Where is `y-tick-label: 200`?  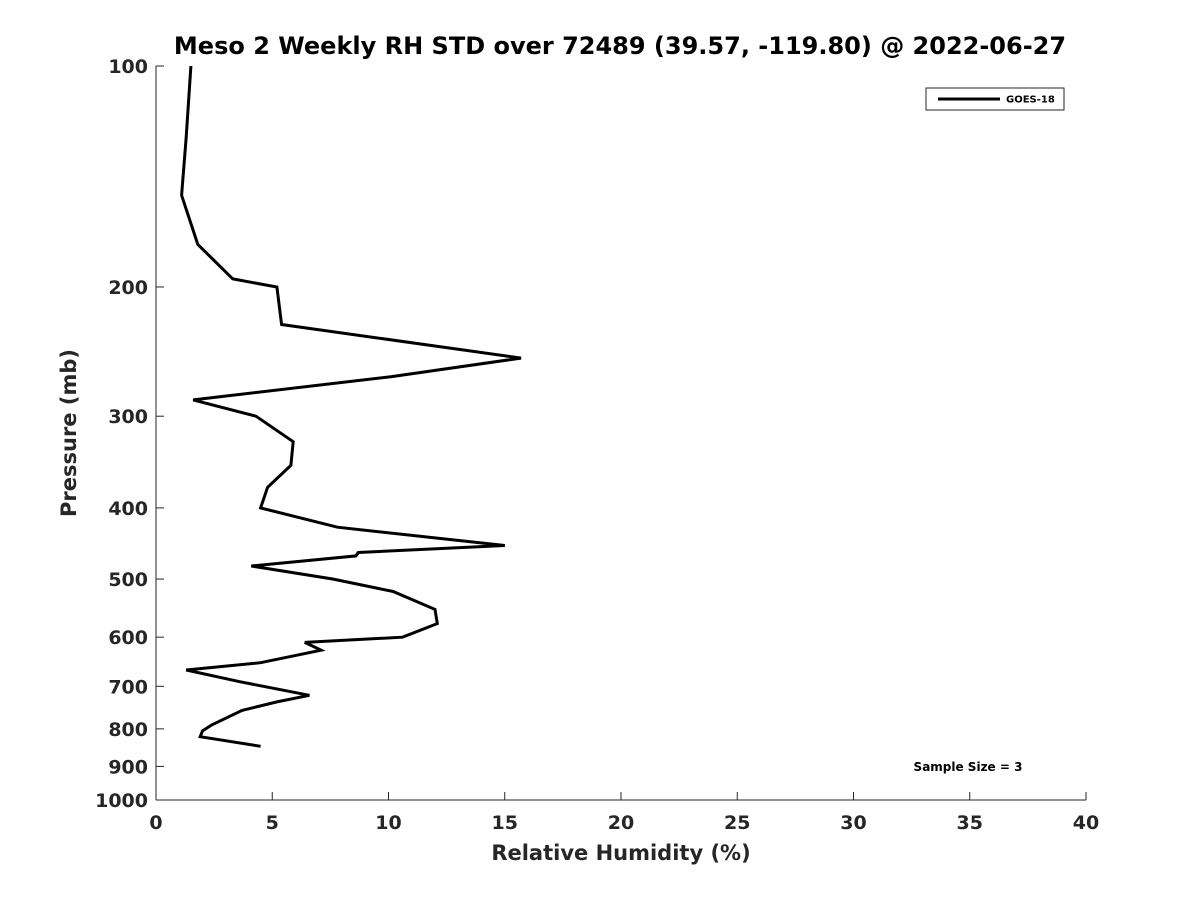
y-tick-label: 200 is located at coordinates (128, 288).